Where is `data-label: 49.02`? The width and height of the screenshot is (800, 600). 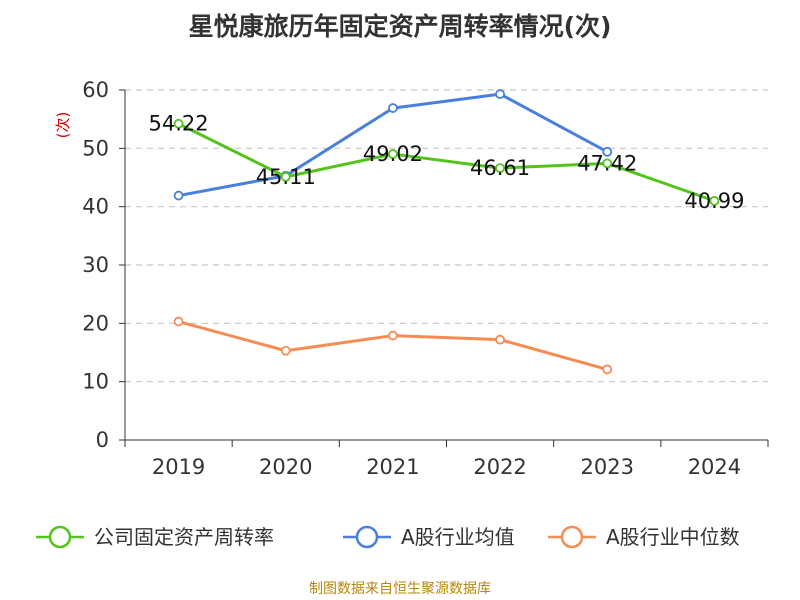 data-label: 49.02 is located at coordinates (393, 154).